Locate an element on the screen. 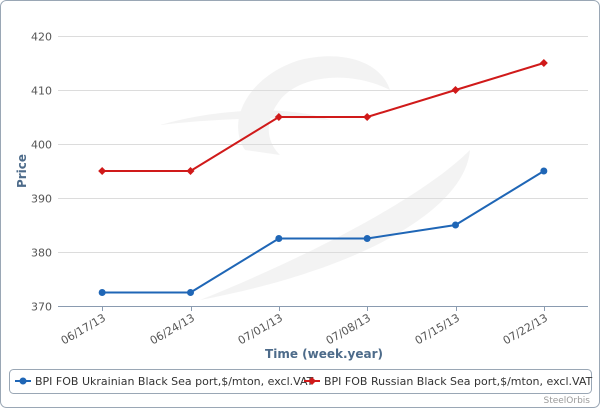 Image resolution: width=600 pixels, height=412 pixels. legend-box is located at coordinates (300, 381).